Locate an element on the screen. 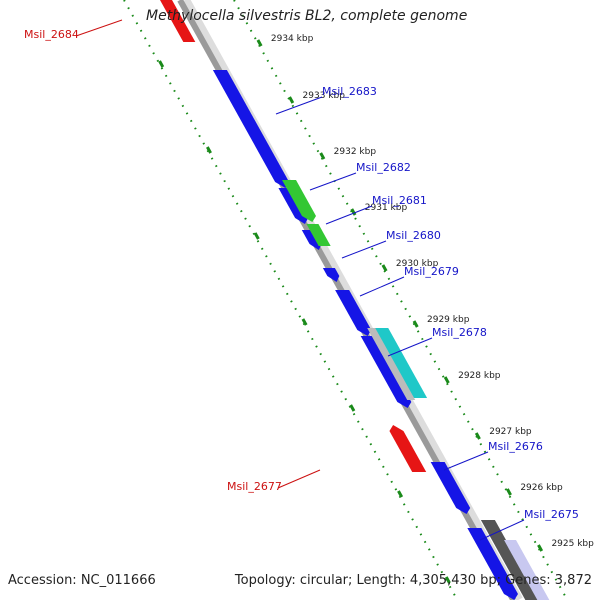  gene-label: Msil_2676 is located at coordinates (515, 446).